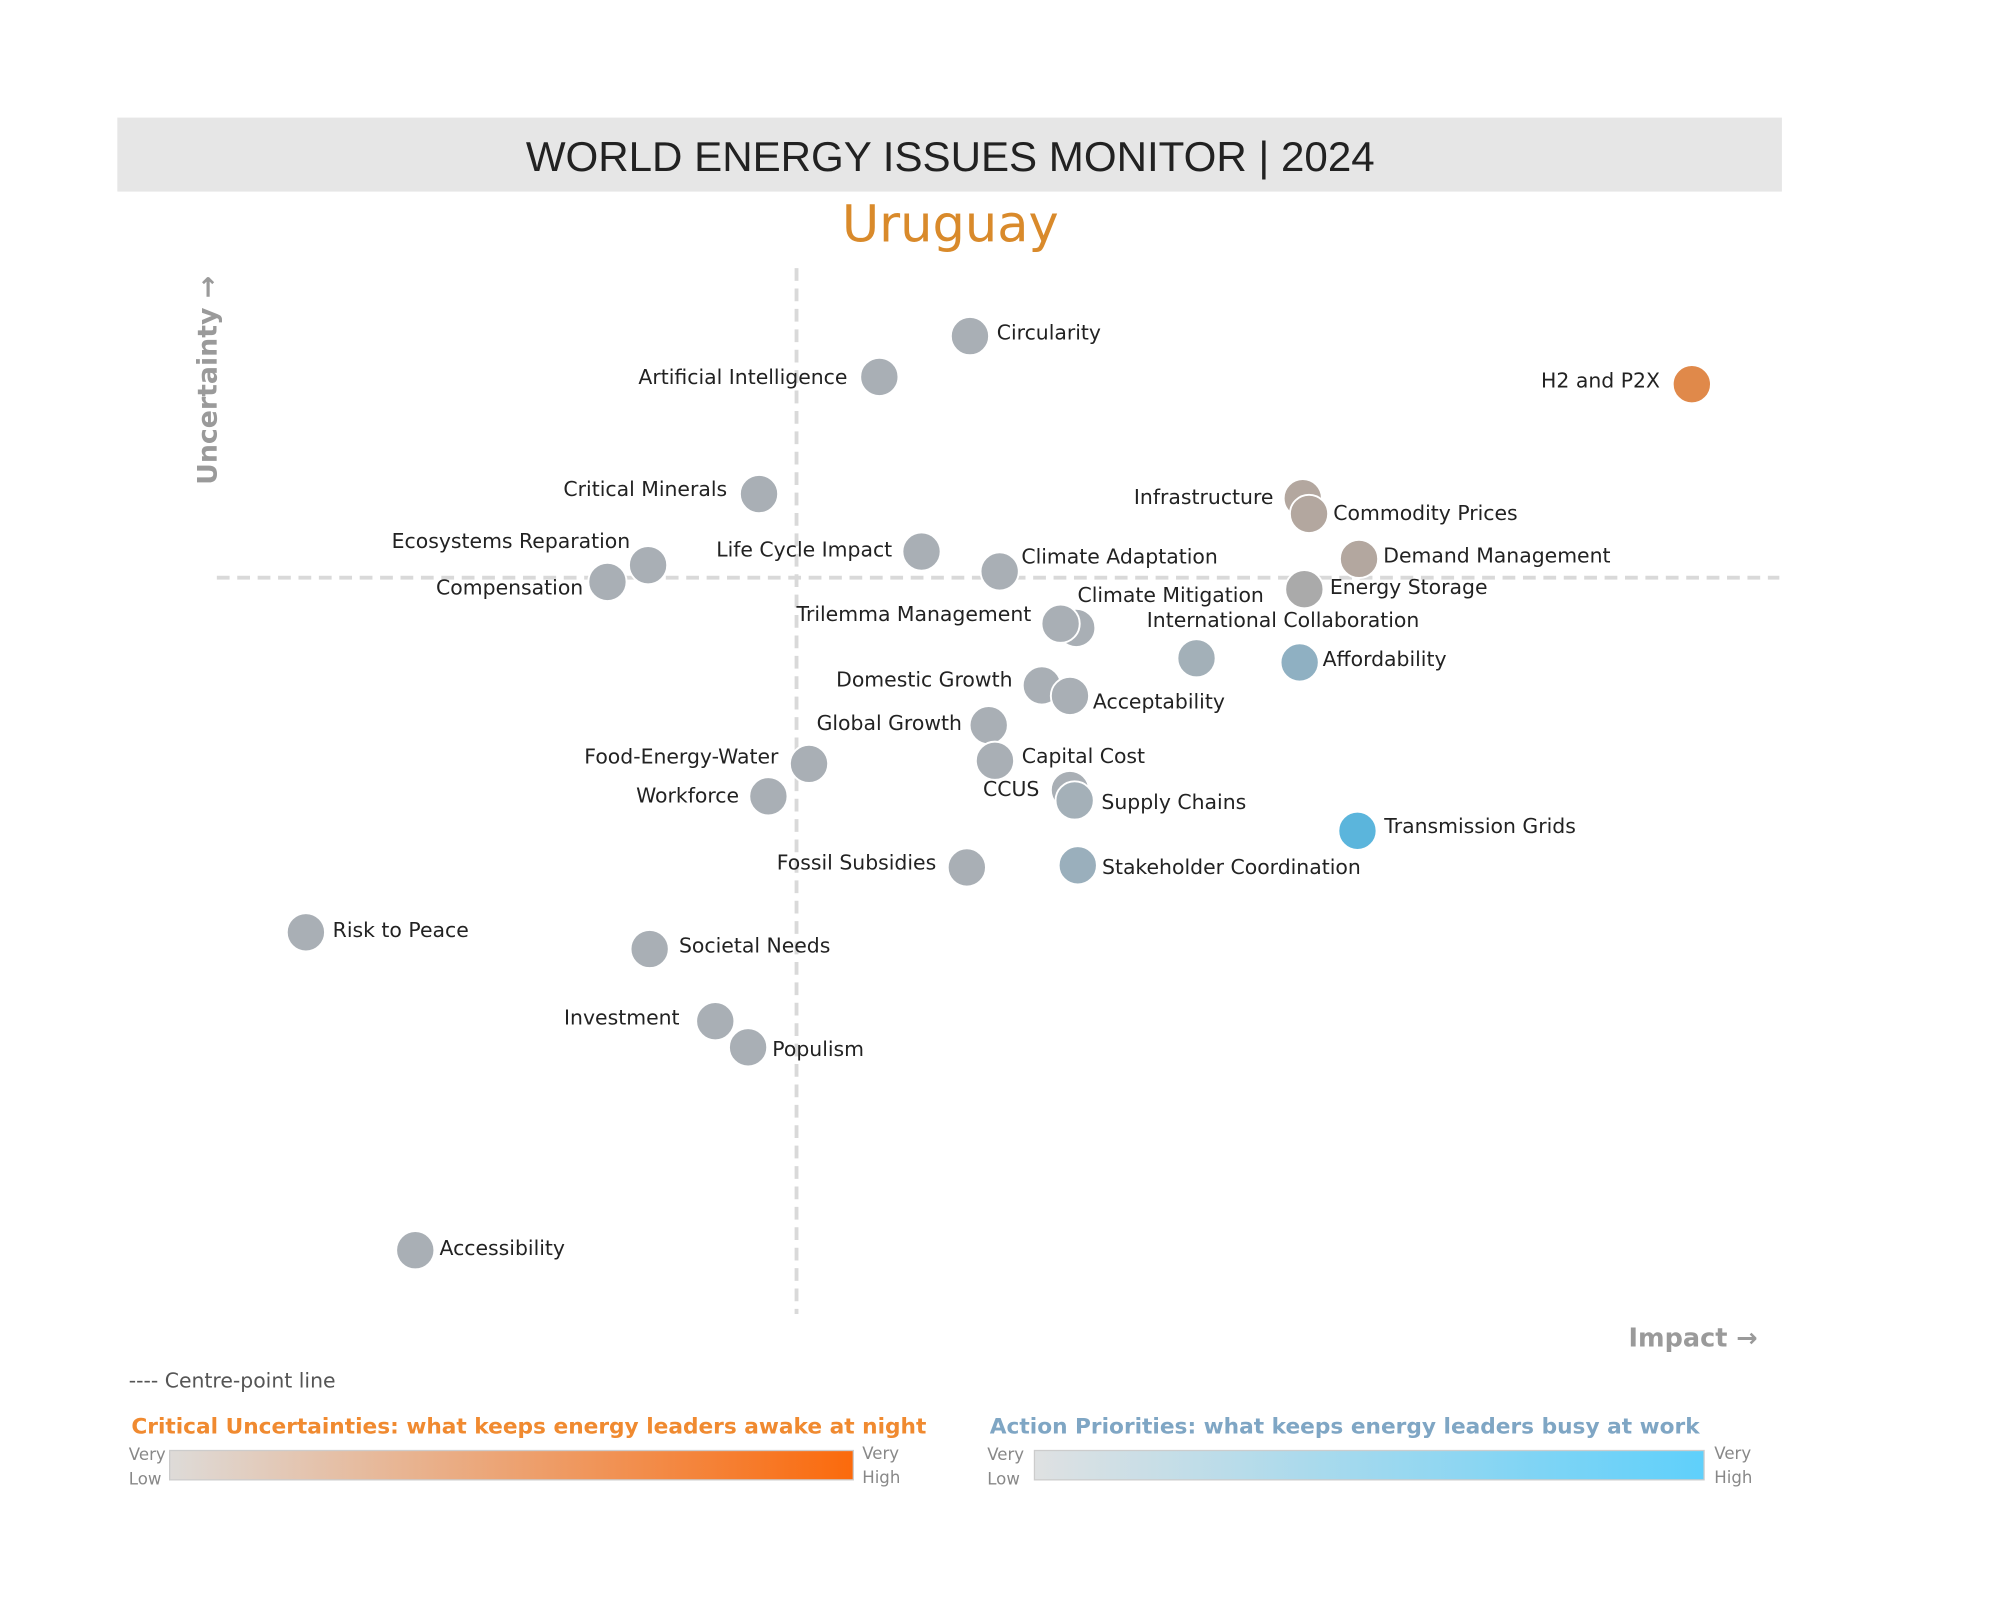 The height and width of the screenshot is (1600, 2000). What do you see at coordinates (1385, 659) in the screenshot?
I see `point-label: Affordability` at bounding box center [1385, 659].